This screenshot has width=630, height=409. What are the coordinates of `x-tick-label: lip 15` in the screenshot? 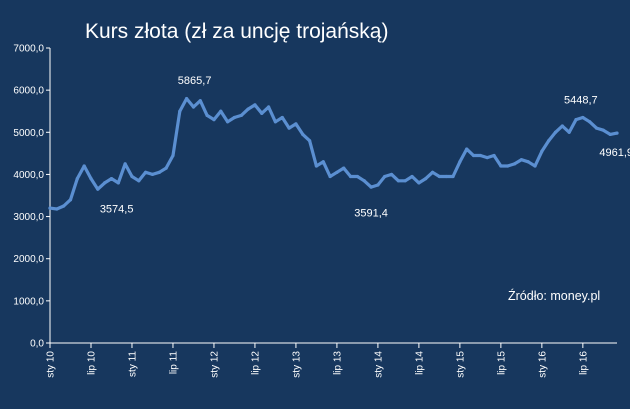 It's located at (501, 363).